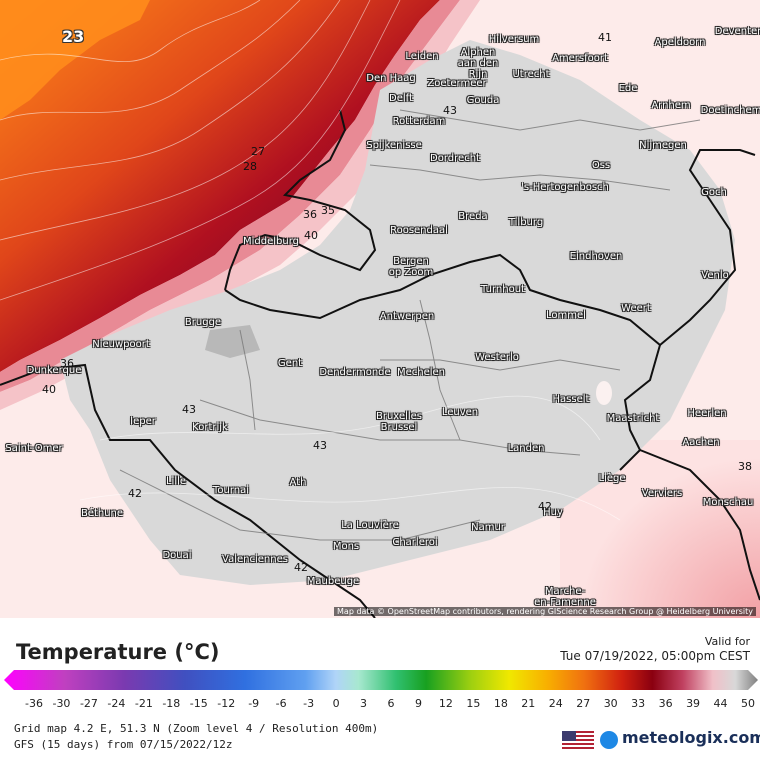 The height and width of the screenshot is (760, 760). What do you see at coordinates (714, 192) in the screenshot?
I see `city-label: Goch` at bounding box center [714, 192].